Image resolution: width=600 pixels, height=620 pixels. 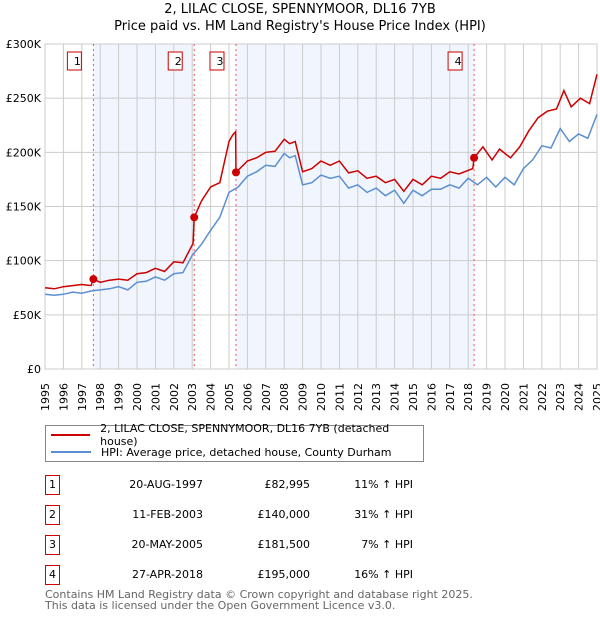 What do you see at coordinates (211, 397) in the screenshot?
I see `x-tick-label: 2004` at bounding box center [211, 397].